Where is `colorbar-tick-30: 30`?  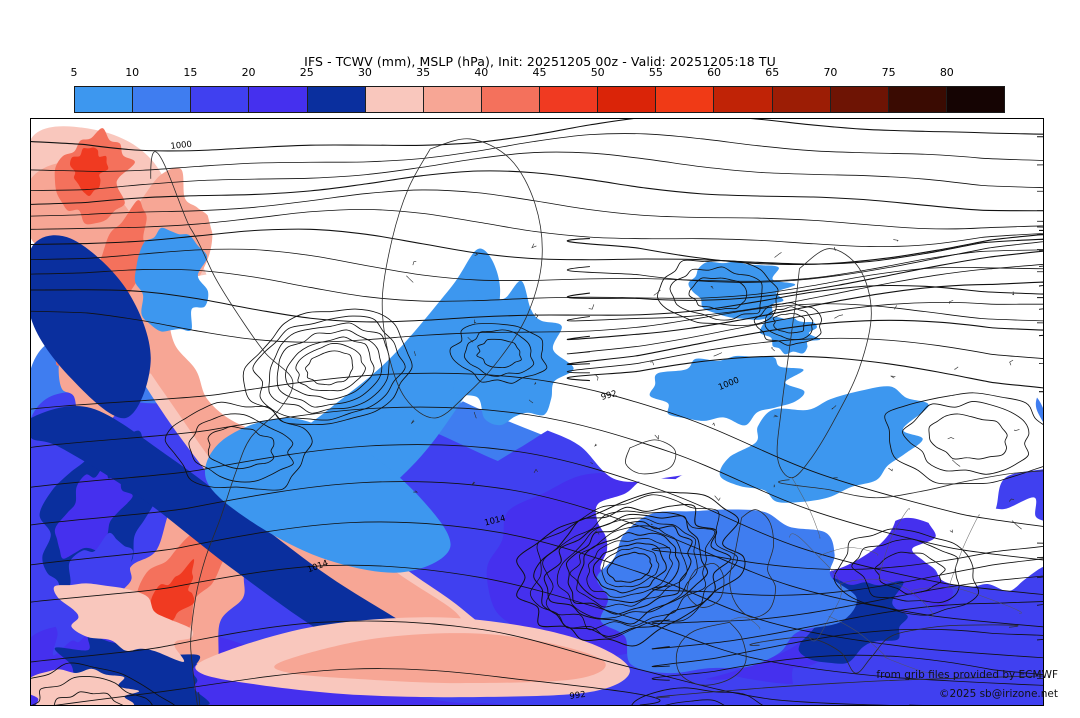 colorbar-tick-30: 30 is located at coordinates (364, 72).